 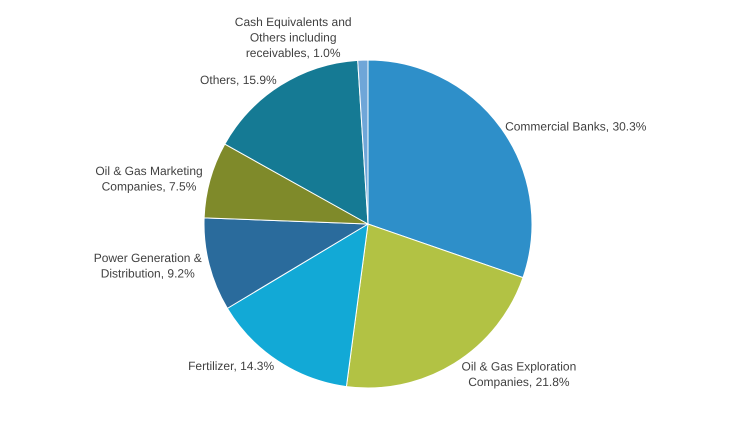 I want to click on slice-label: Fertilizer, 14.3%, so click(x=231, y=365).